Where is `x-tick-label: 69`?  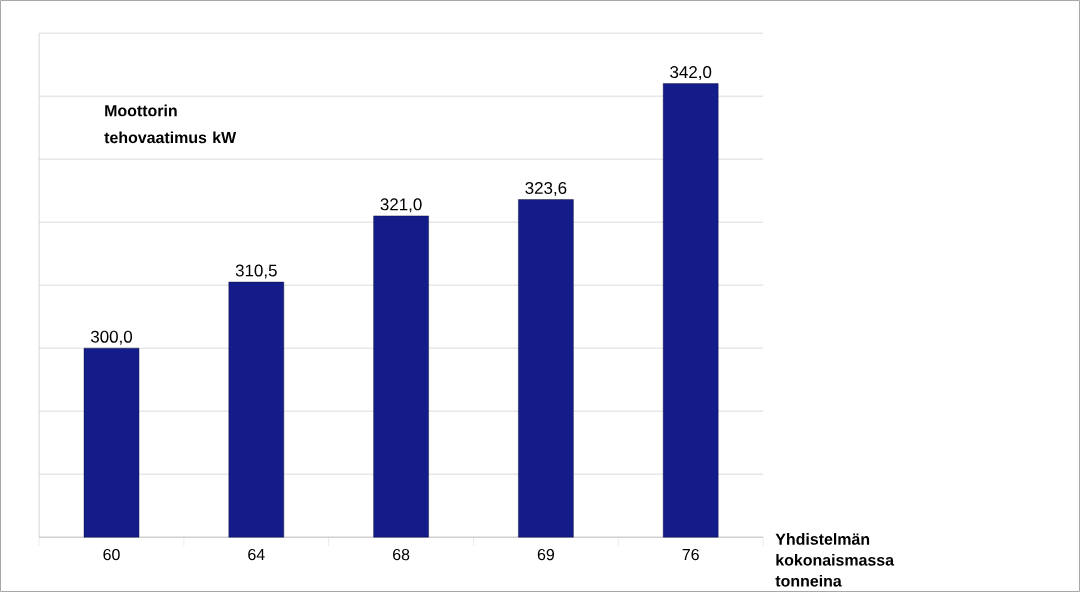 x-tick-label: 69 is located at coordinates (546, 554).